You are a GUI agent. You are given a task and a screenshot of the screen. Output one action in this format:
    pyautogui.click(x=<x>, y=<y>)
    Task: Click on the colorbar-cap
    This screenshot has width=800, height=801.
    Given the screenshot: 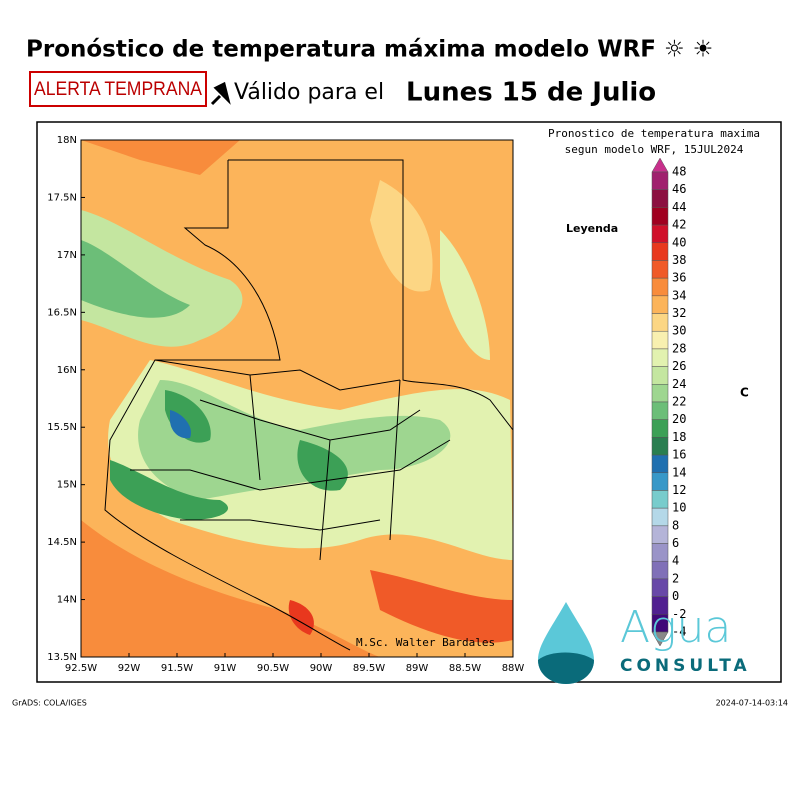 What is the action you would take?
    pyautogui.click(x=660, y=639)
    